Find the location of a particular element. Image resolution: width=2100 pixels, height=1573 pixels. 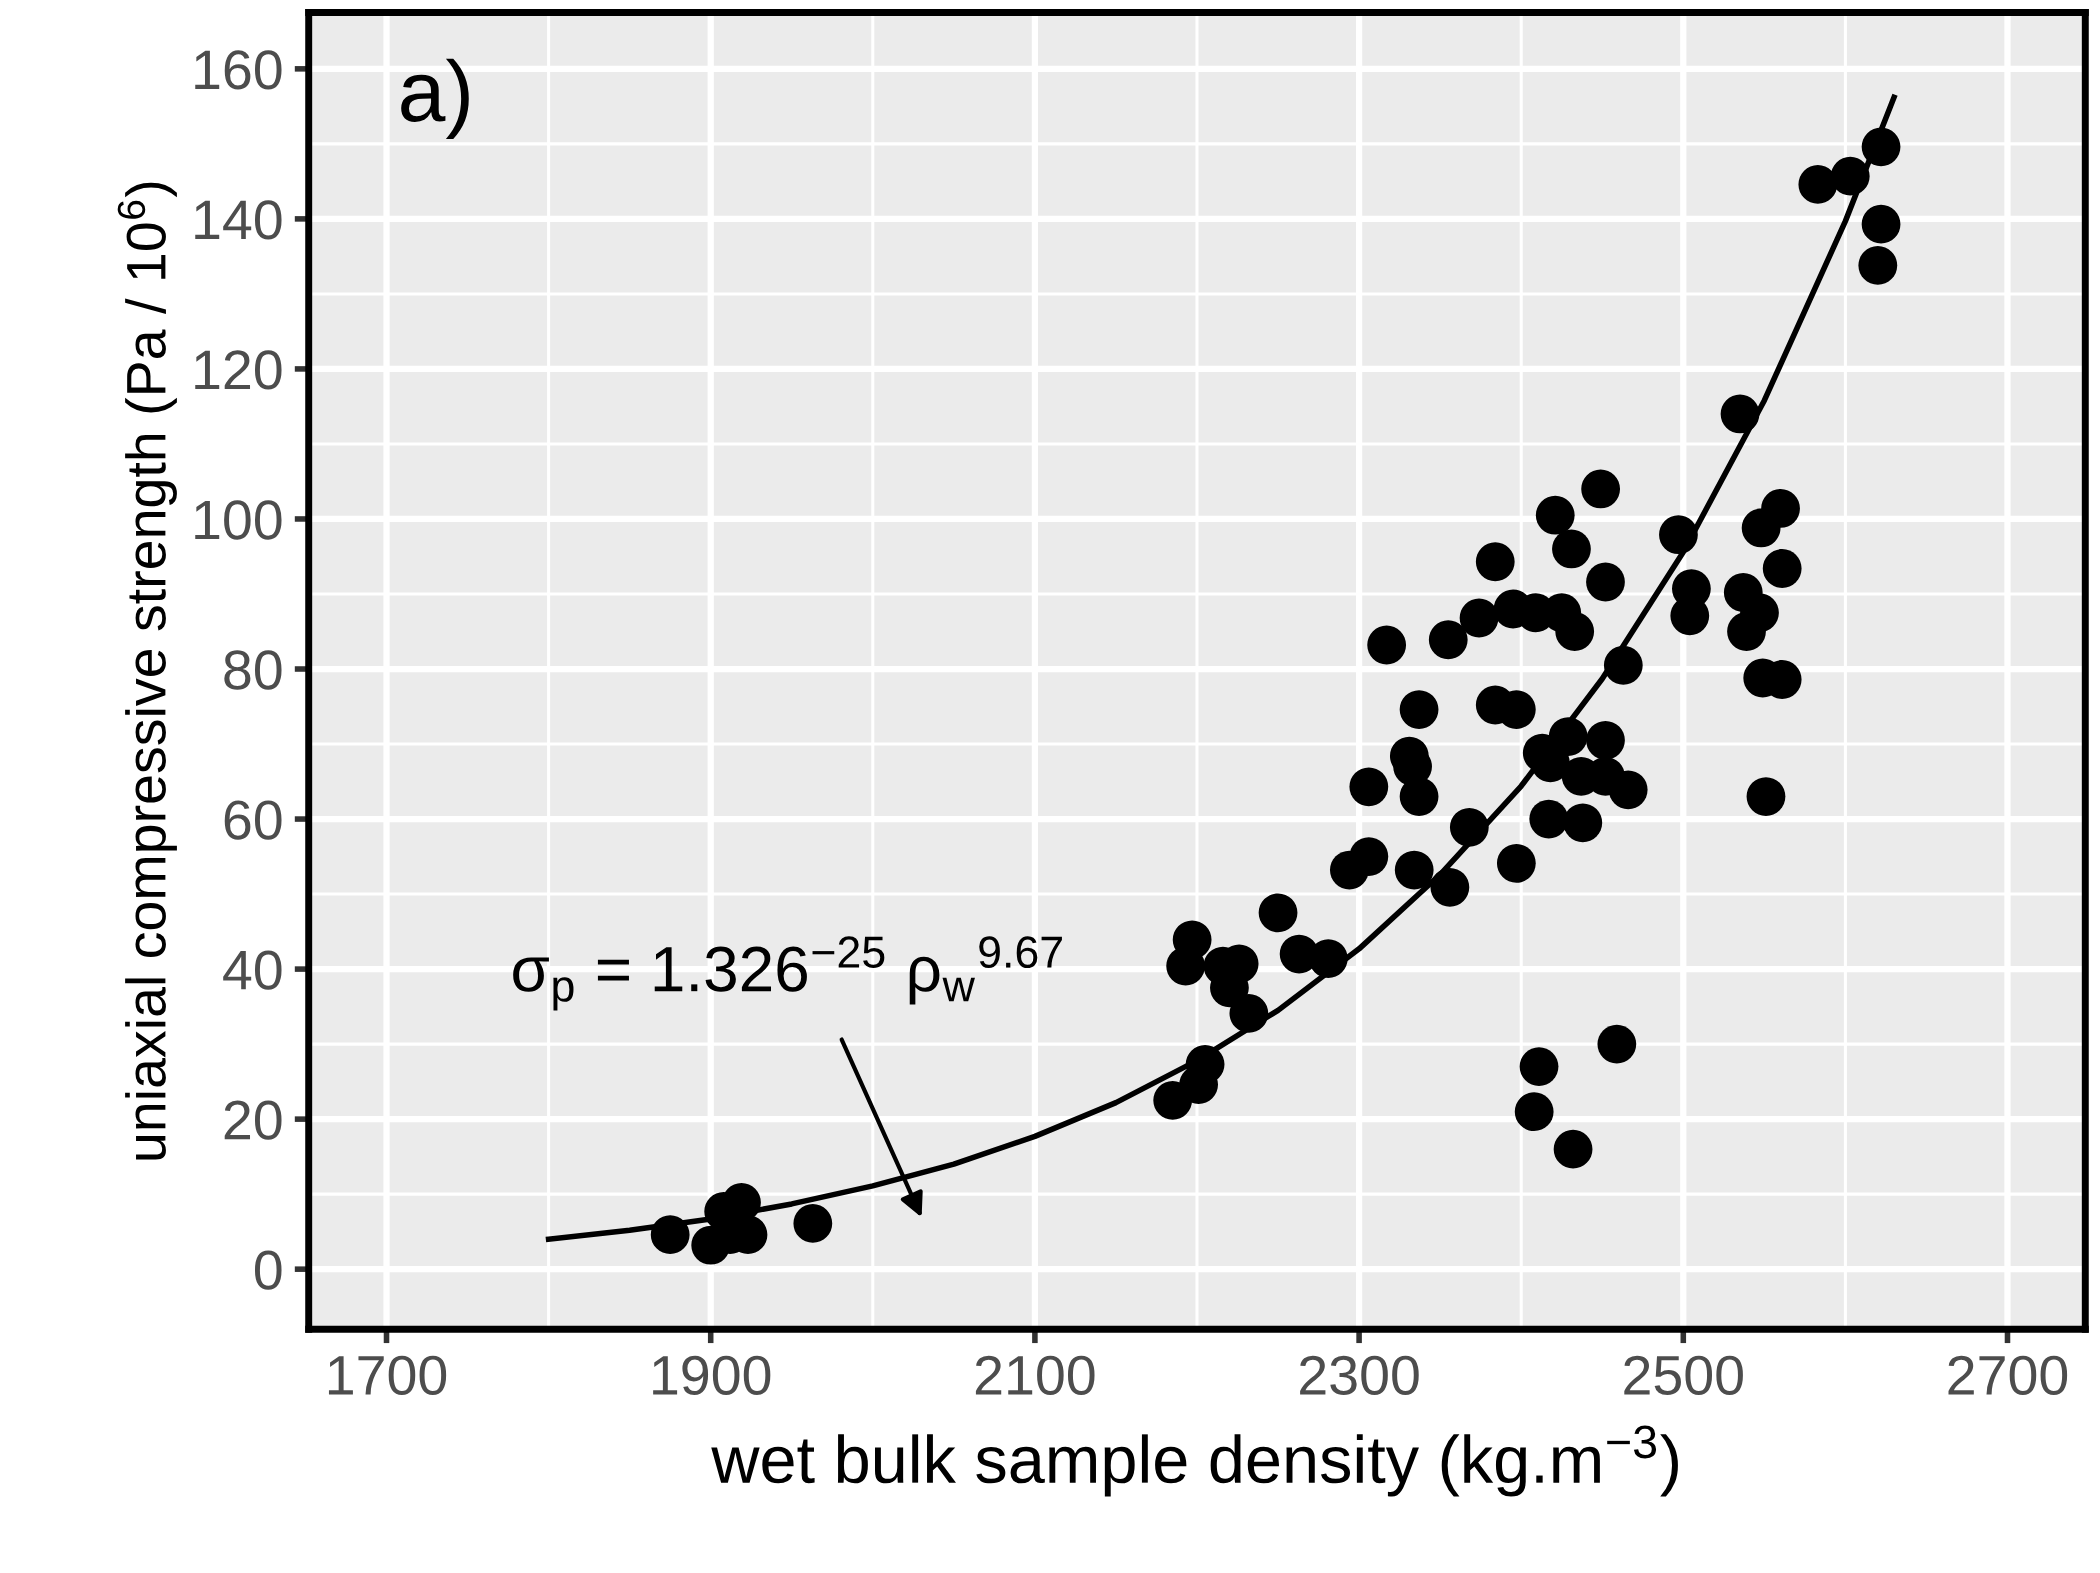

y-axis-title: uniaxial compressive strength (Pa / 10$^{6}$) is located at coordinates (147, 671).